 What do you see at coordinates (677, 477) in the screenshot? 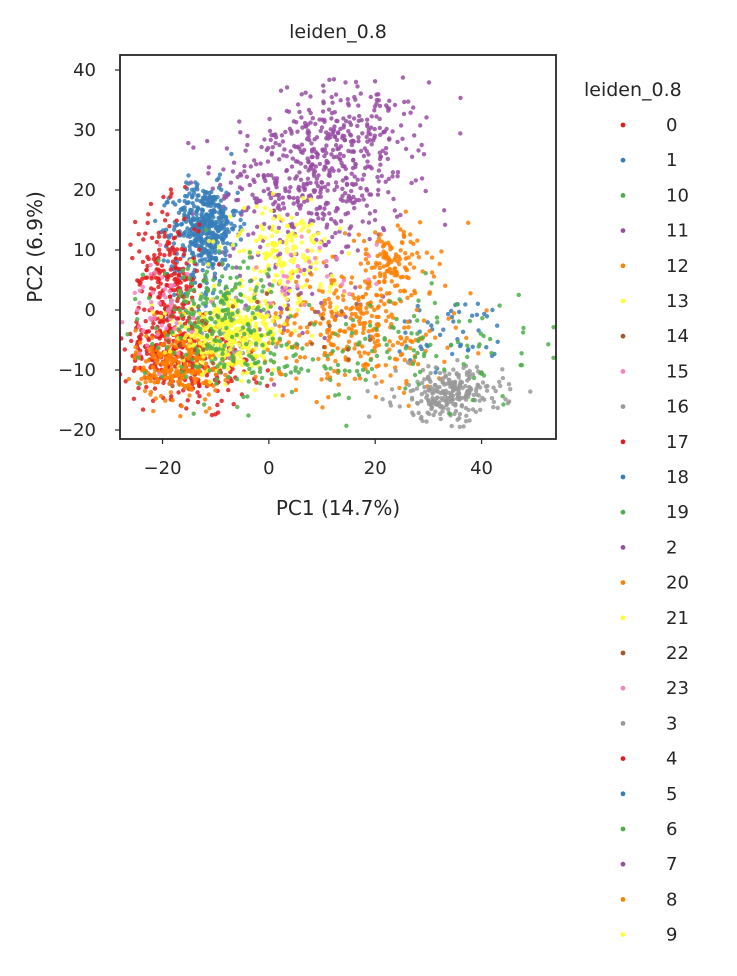
I see `legend-label-18: 18` at bounding box center [677, 477].